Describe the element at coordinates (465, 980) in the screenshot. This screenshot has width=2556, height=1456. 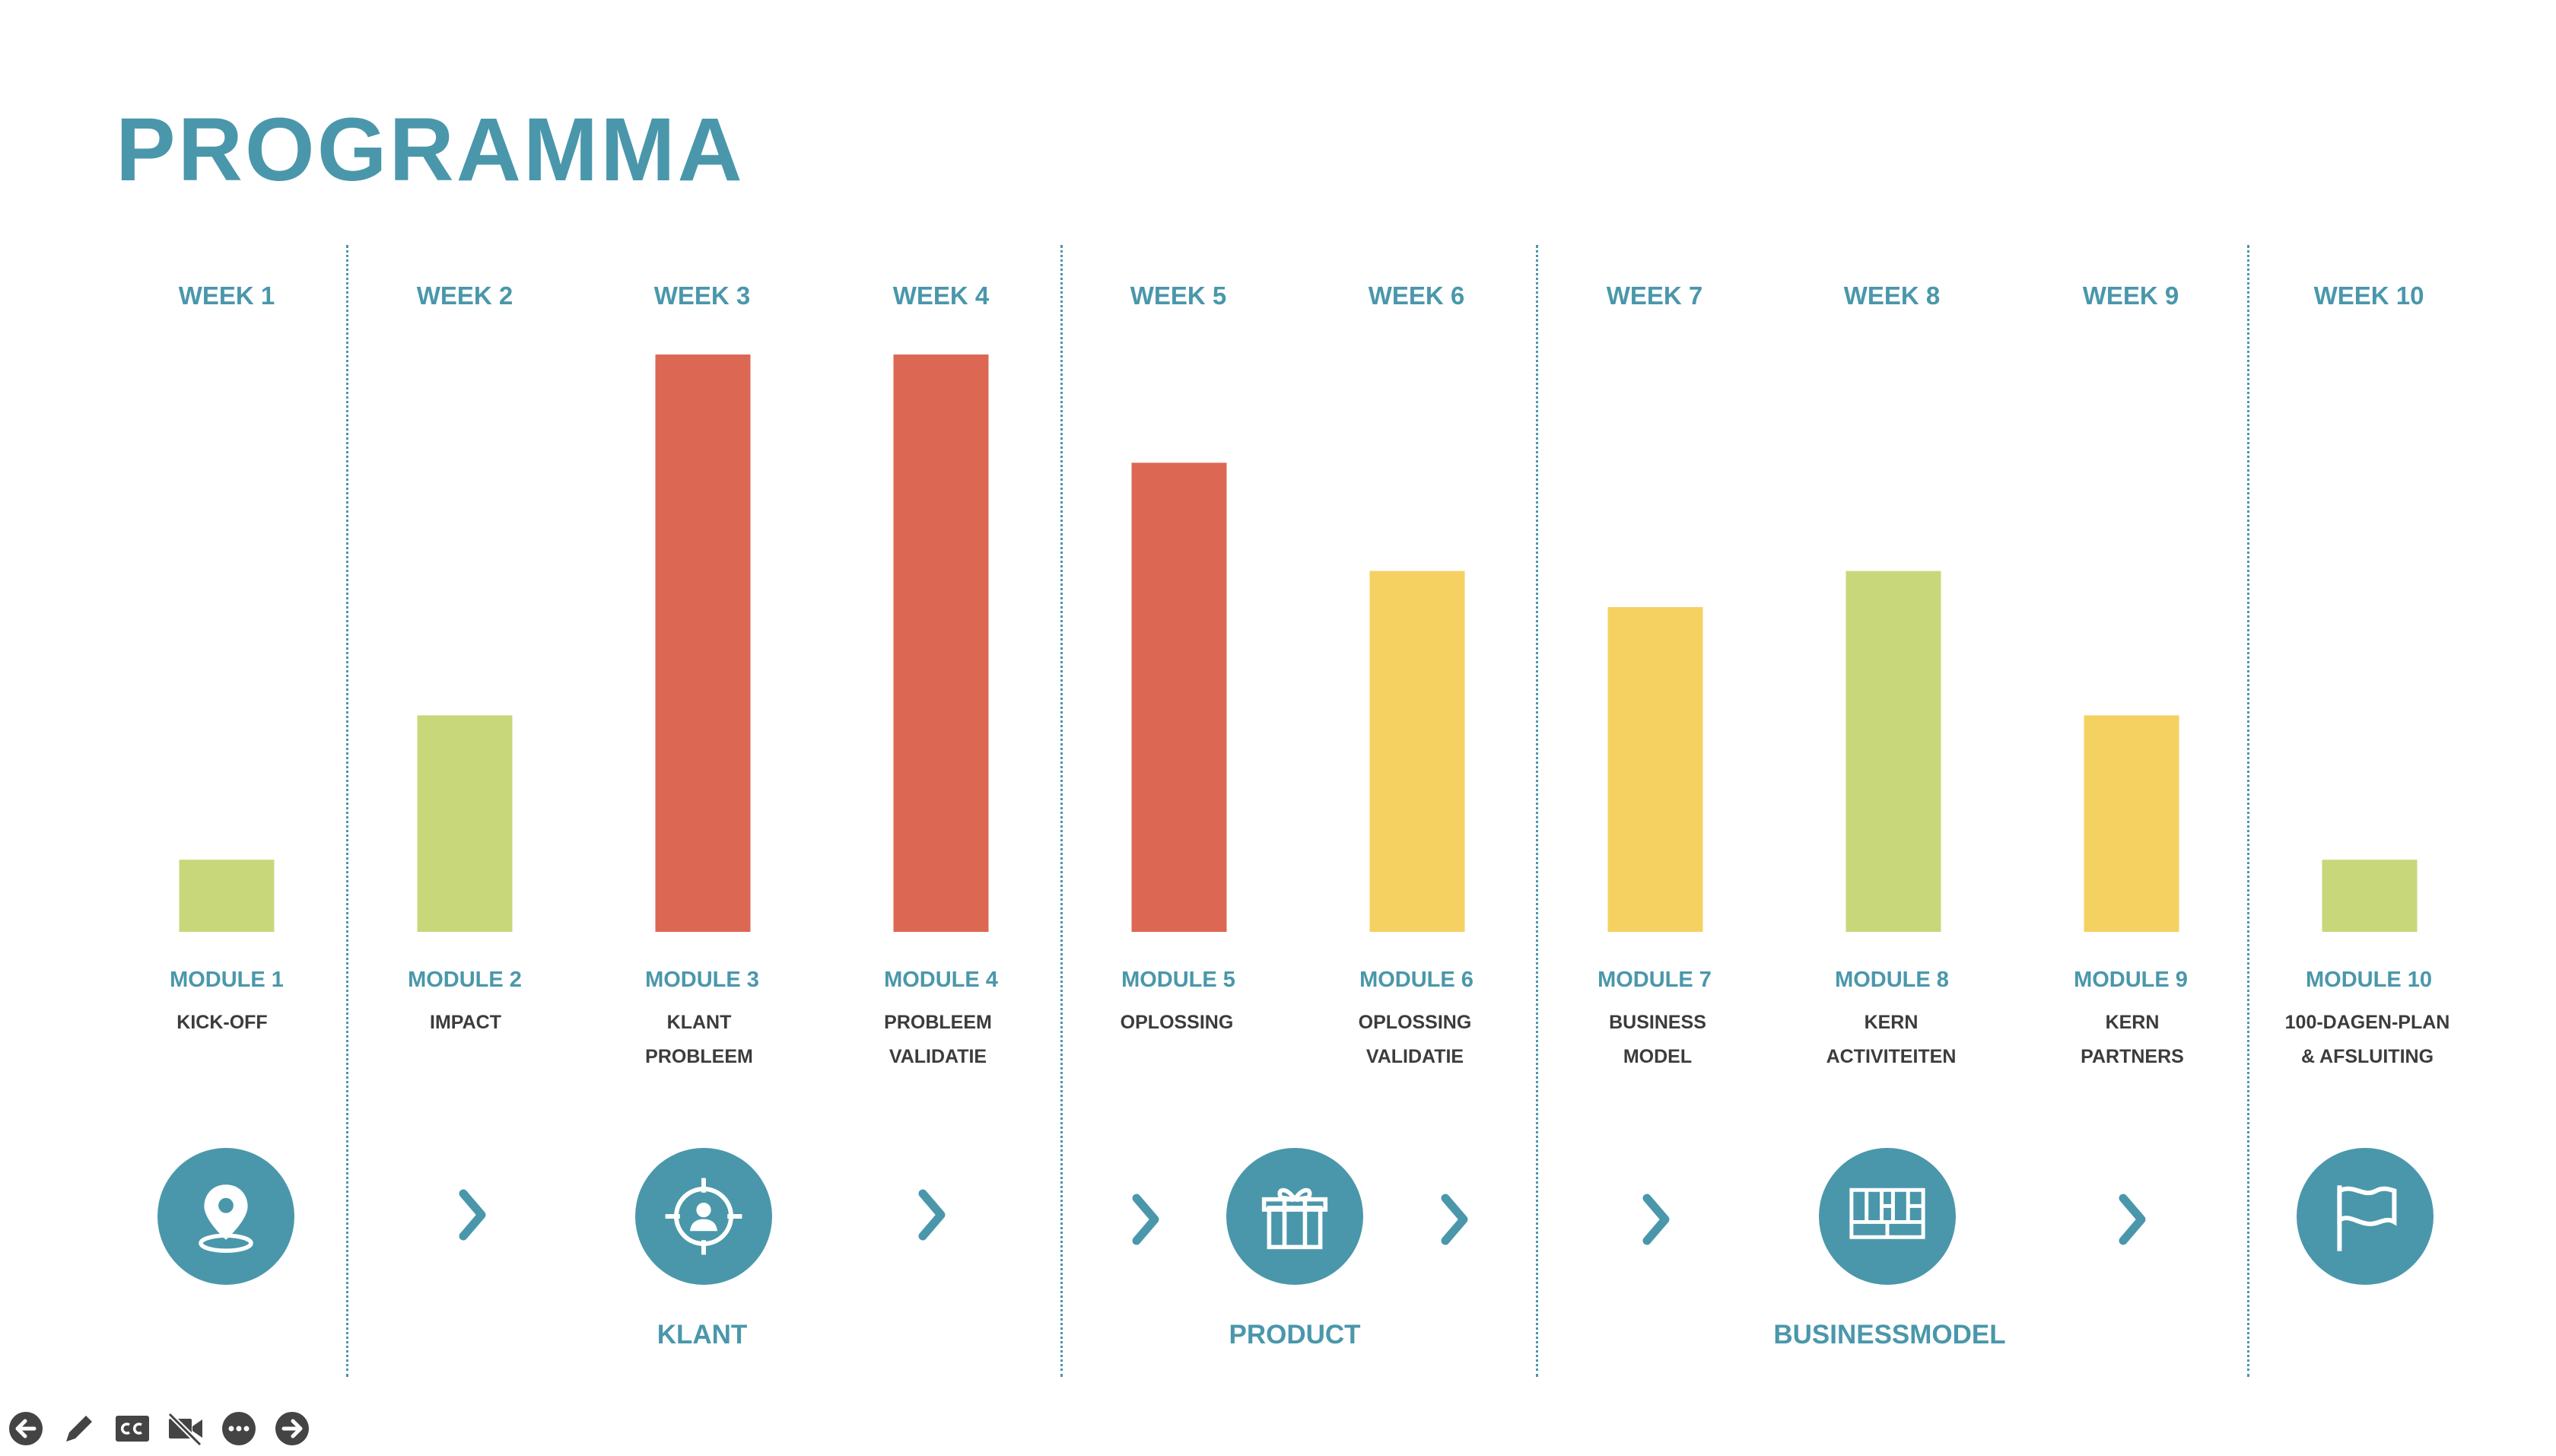
I see `module-title: MODULE 2` at that location.